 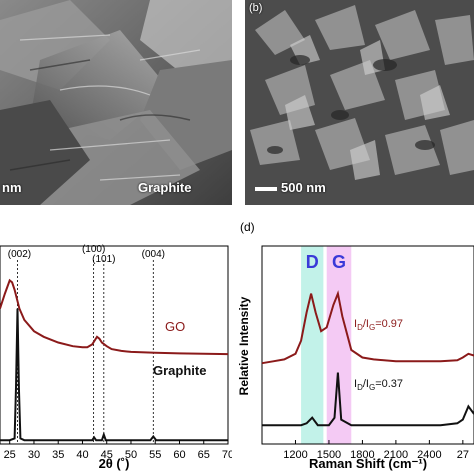 What do you see at coordinates (368, 463) in the screenshot?
I see `x-axis-label: Raman Shift (cm⁻¹)` at bounding box center [368, 463].